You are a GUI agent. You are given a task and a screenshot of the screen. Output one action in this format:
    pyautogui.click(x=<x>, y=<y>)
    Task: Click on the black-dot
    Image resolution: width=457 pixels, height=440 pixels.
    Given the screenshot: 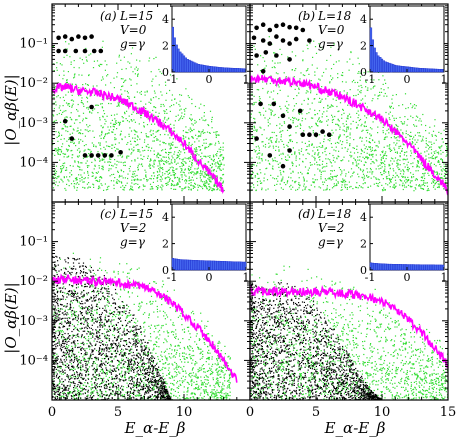 What is the action you would take?
    pyautogui.click(x=270, y=30)
    